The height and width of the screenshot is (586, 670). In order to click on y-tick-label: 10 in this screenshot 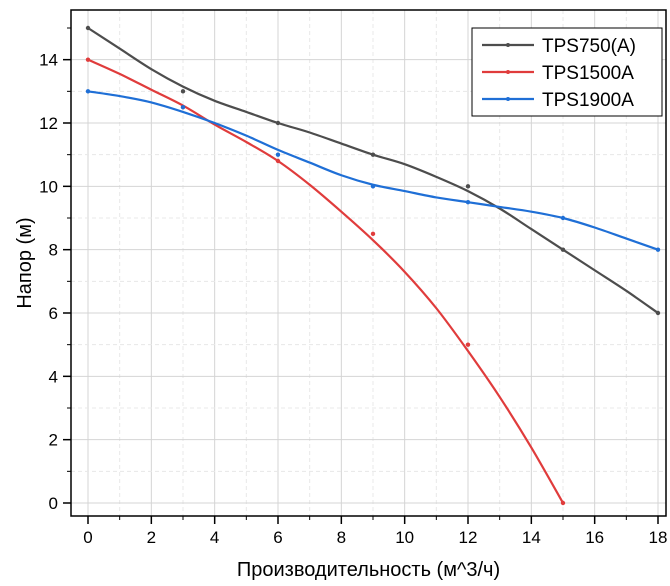, I will do `click(48, 186)`.